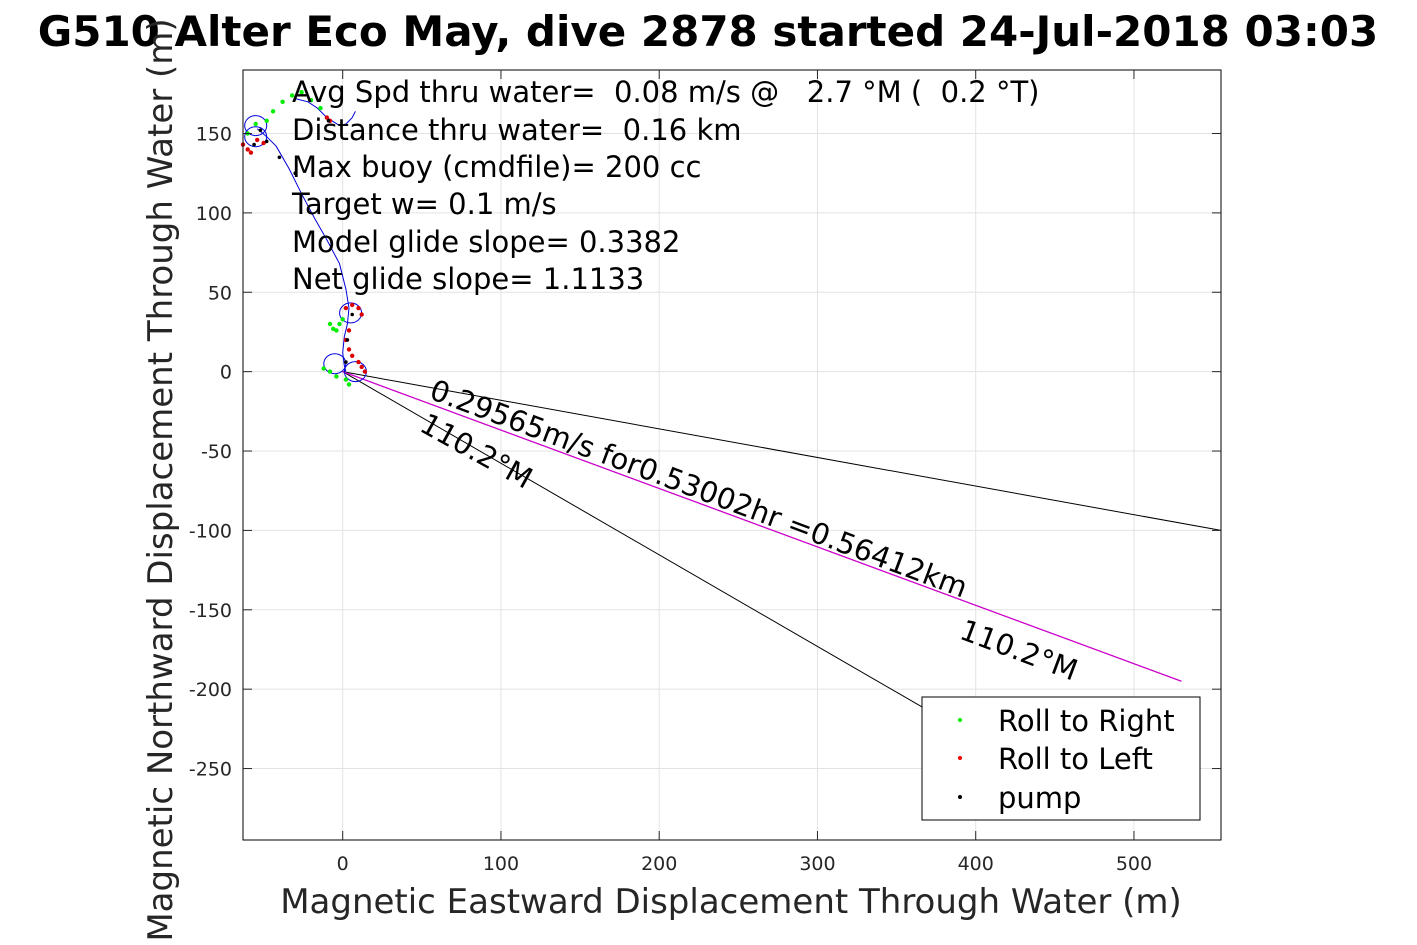 This screenshot has height=945, width=1417. Describe the element at coordinates (496, 167) in the screenshot. I see `annotation-max-buoy: Max buoy (cmdfile)= 200 cc` at that location.